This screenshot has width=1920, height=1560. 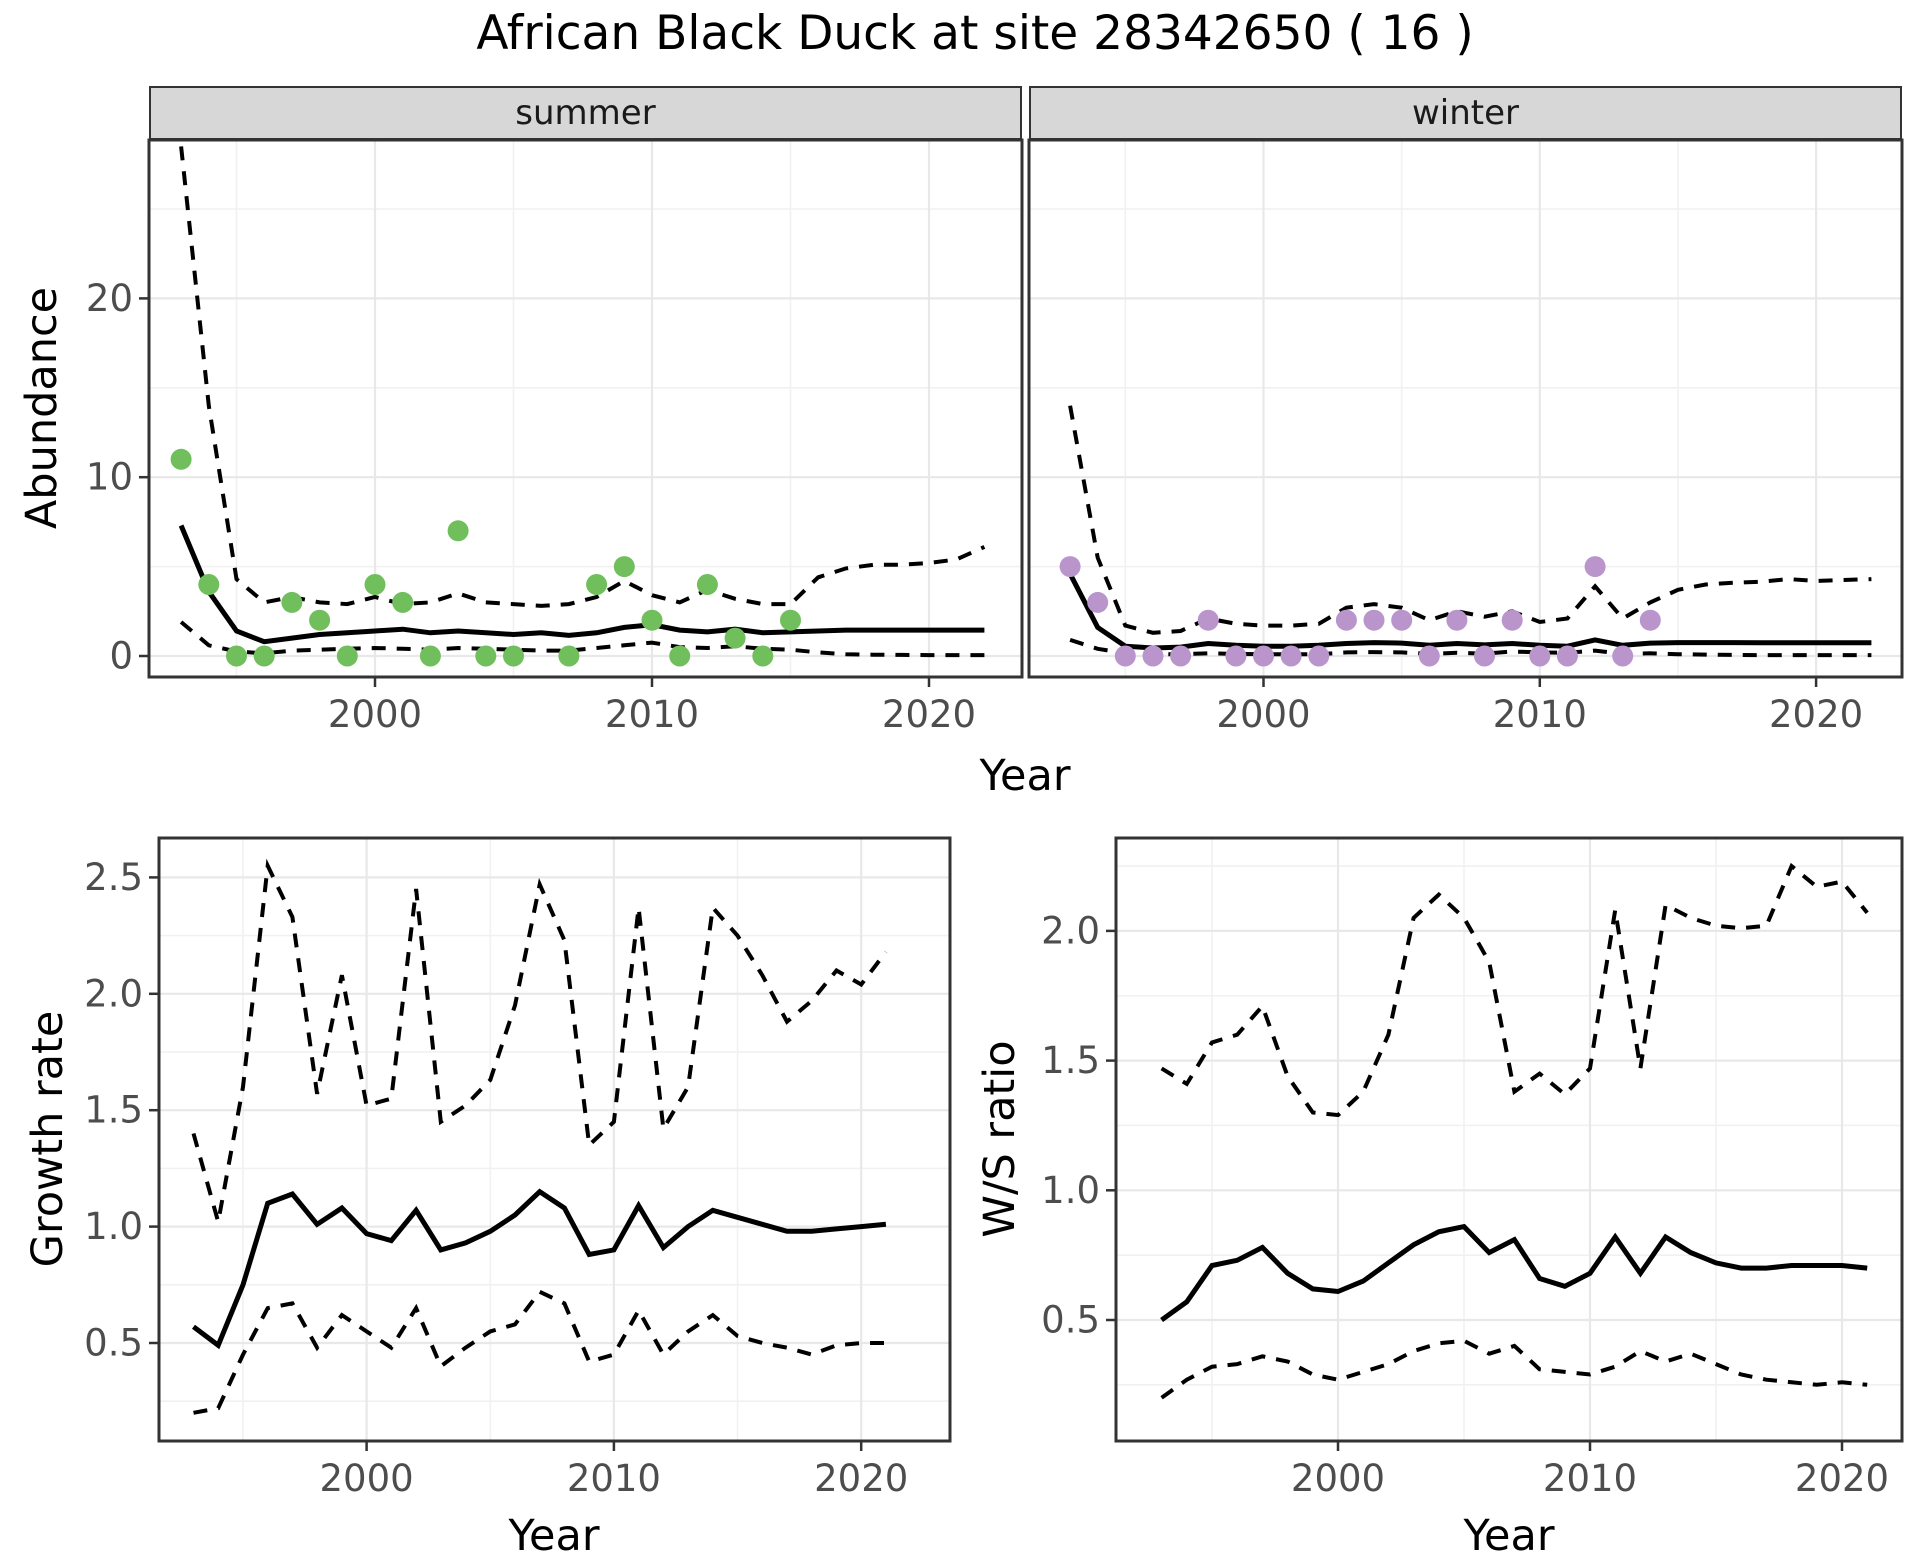 What do you see at coordinates (42, 408) in the screenshot?
I see `y-axis-title-abundance: Abundance` at bounding box center [42, 408].